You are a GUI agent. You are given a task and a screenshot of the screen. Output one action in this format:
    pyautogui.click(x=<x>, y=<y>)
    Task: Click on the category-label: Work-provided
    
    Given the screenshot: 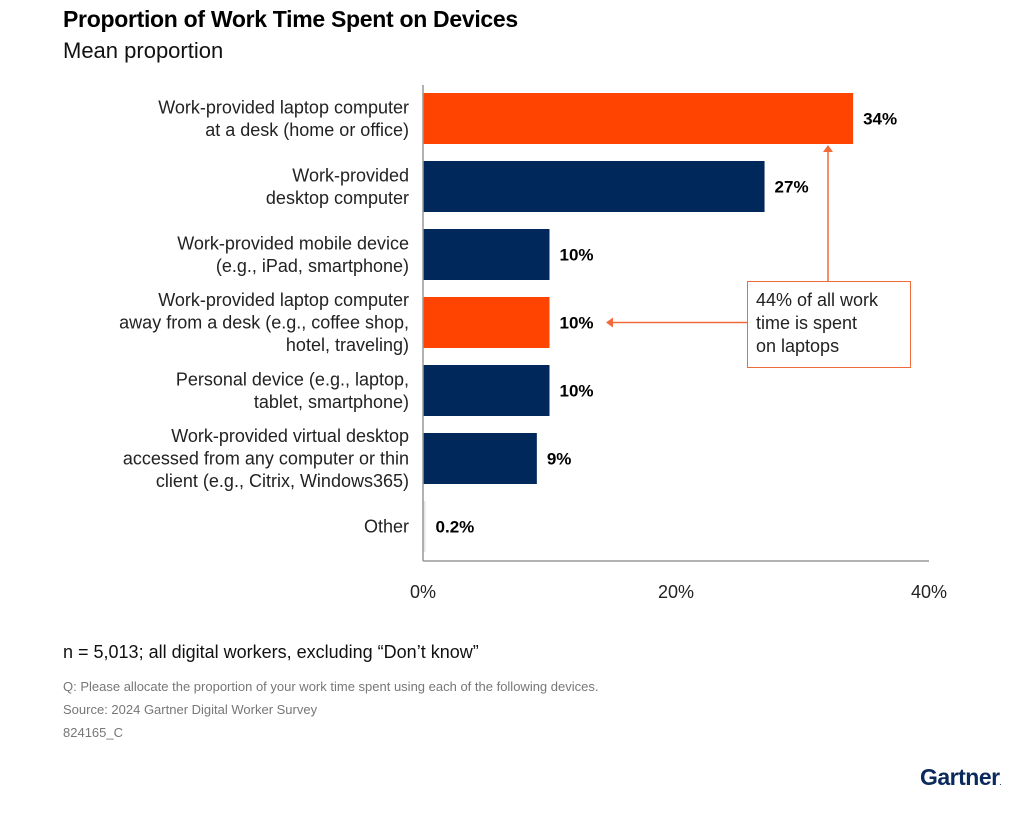 What is the action you would take?
    pyautogui.click(x=350, y=175)
    